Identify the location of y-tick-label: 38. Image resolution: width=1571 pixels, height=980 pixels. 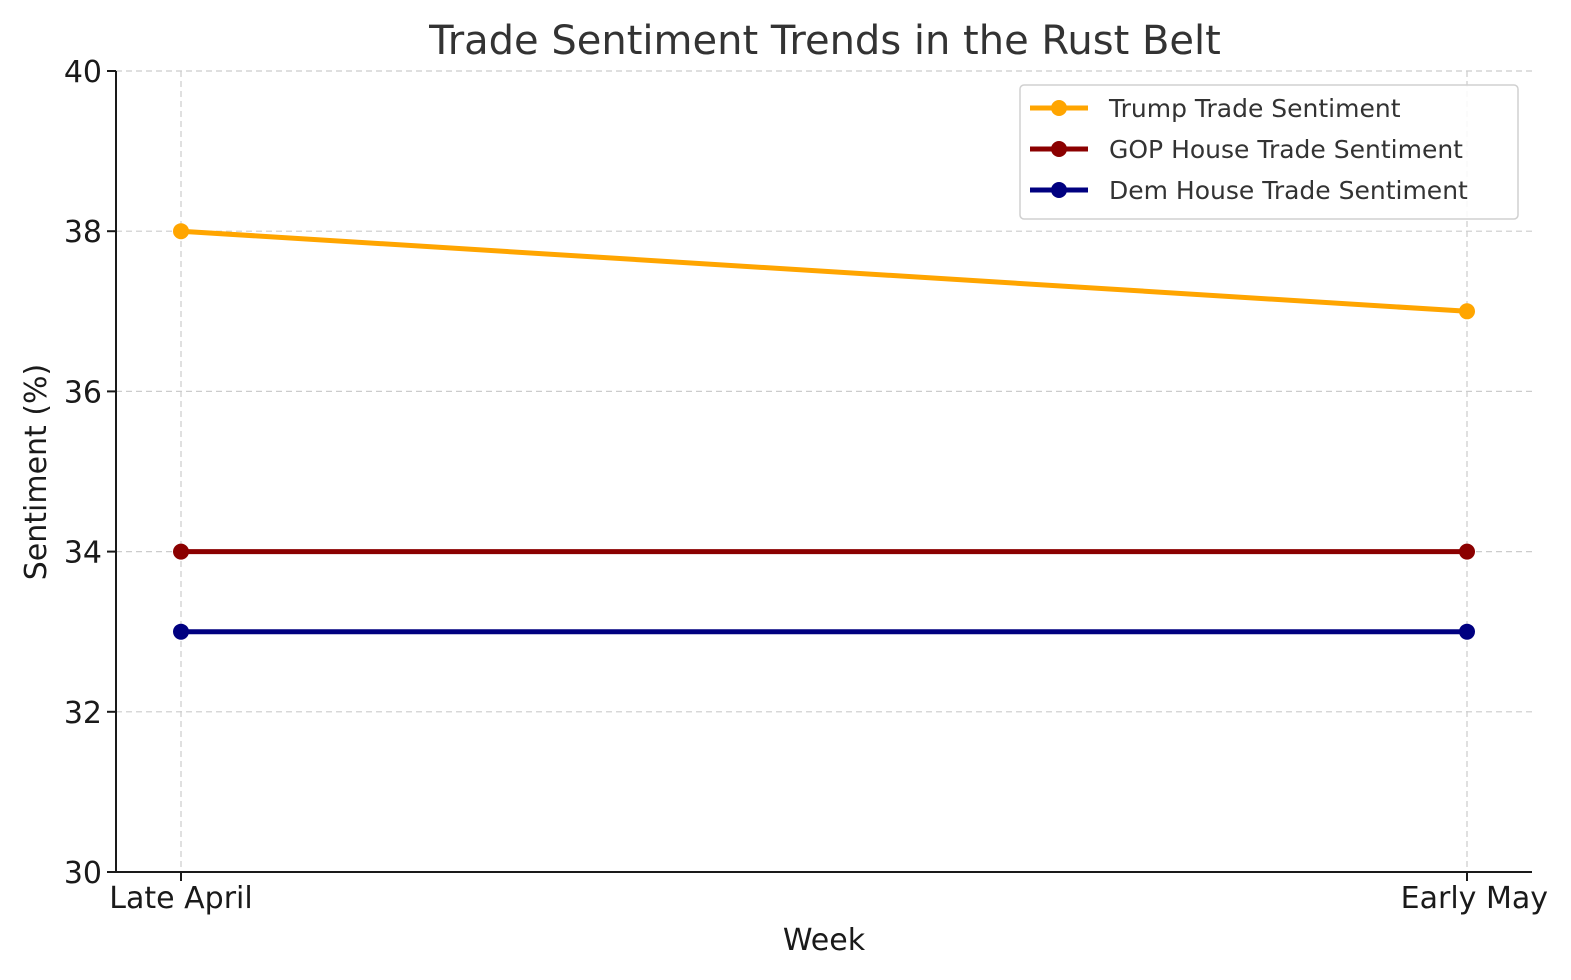
(83, 232).